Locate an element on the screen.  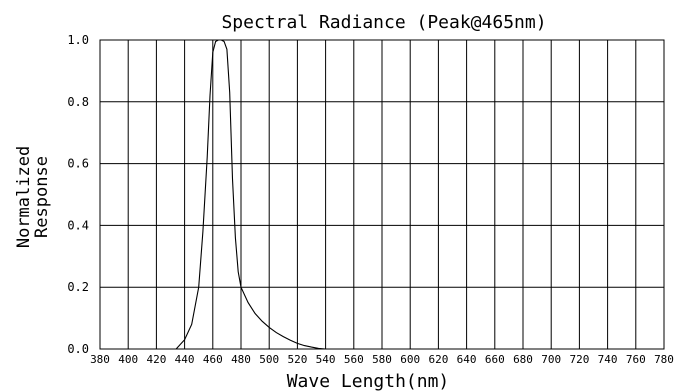
chart-title: Spectral Radiance (Peak@465nm) is located at coordinates (383, 22).